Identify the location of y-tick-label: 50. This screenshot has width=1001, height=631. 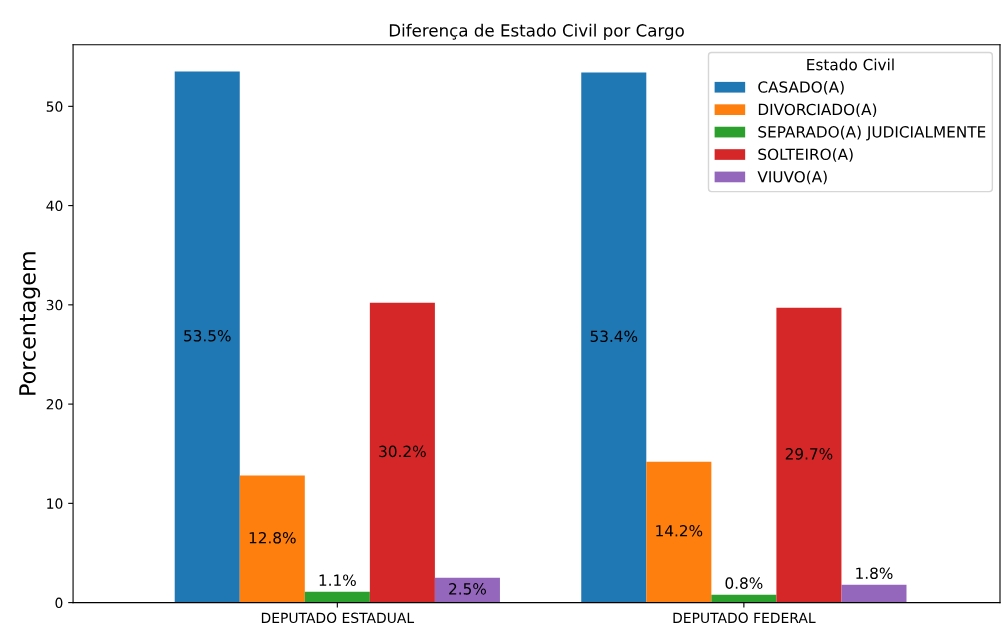
(54, 106).